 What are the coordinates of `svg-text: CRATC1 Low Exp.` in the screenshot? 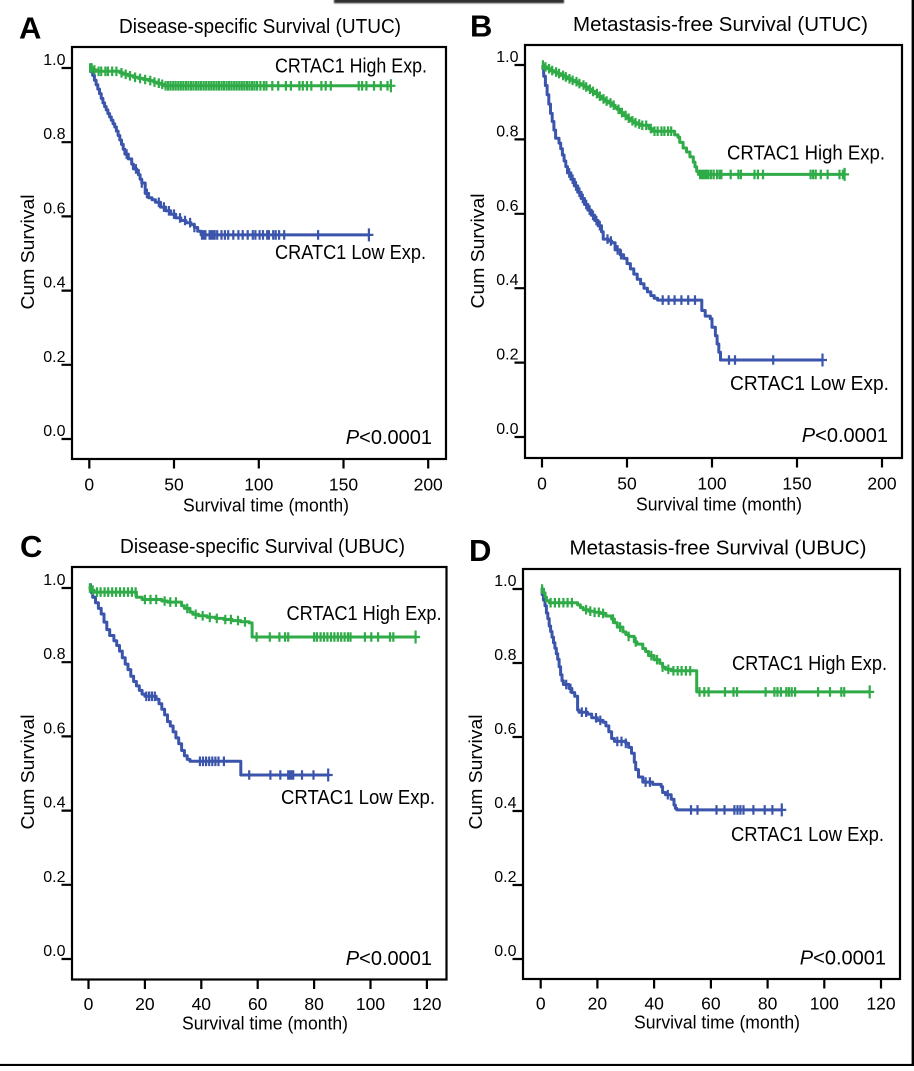 It's located at (350, 253).